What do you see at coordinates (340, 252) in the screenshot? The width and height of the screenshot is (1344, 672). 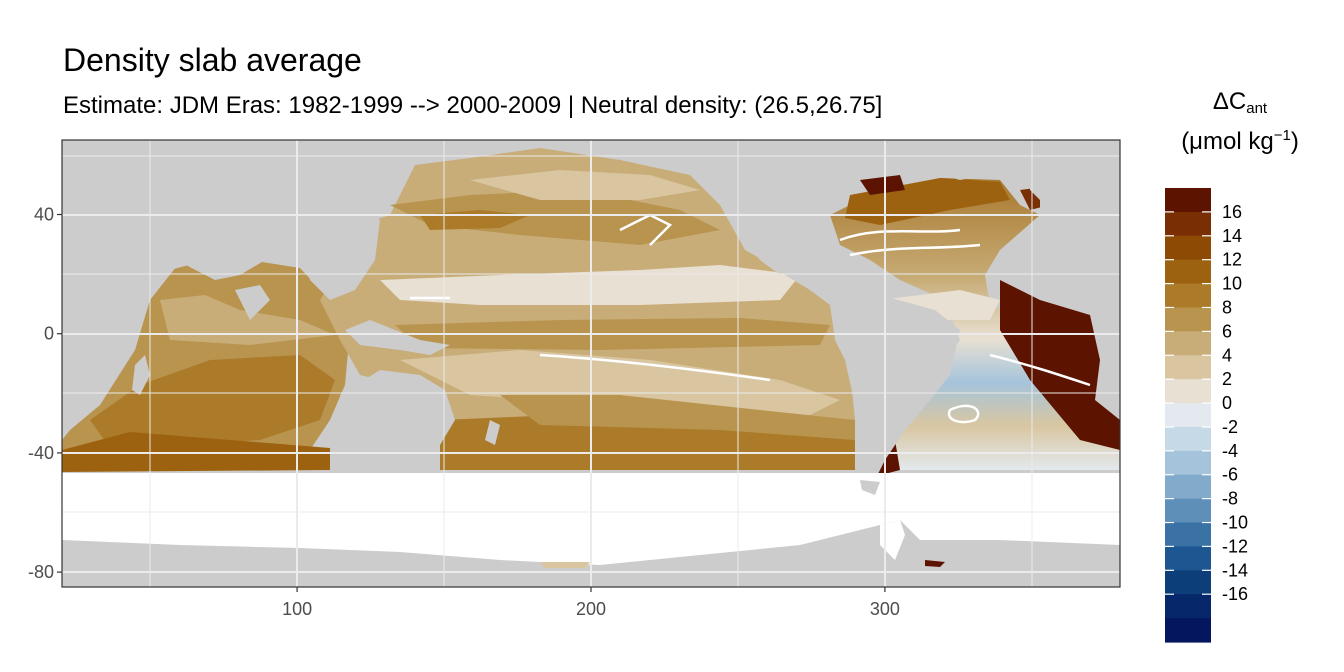 I see `southeast-asia` at bounding box center [340, 252].